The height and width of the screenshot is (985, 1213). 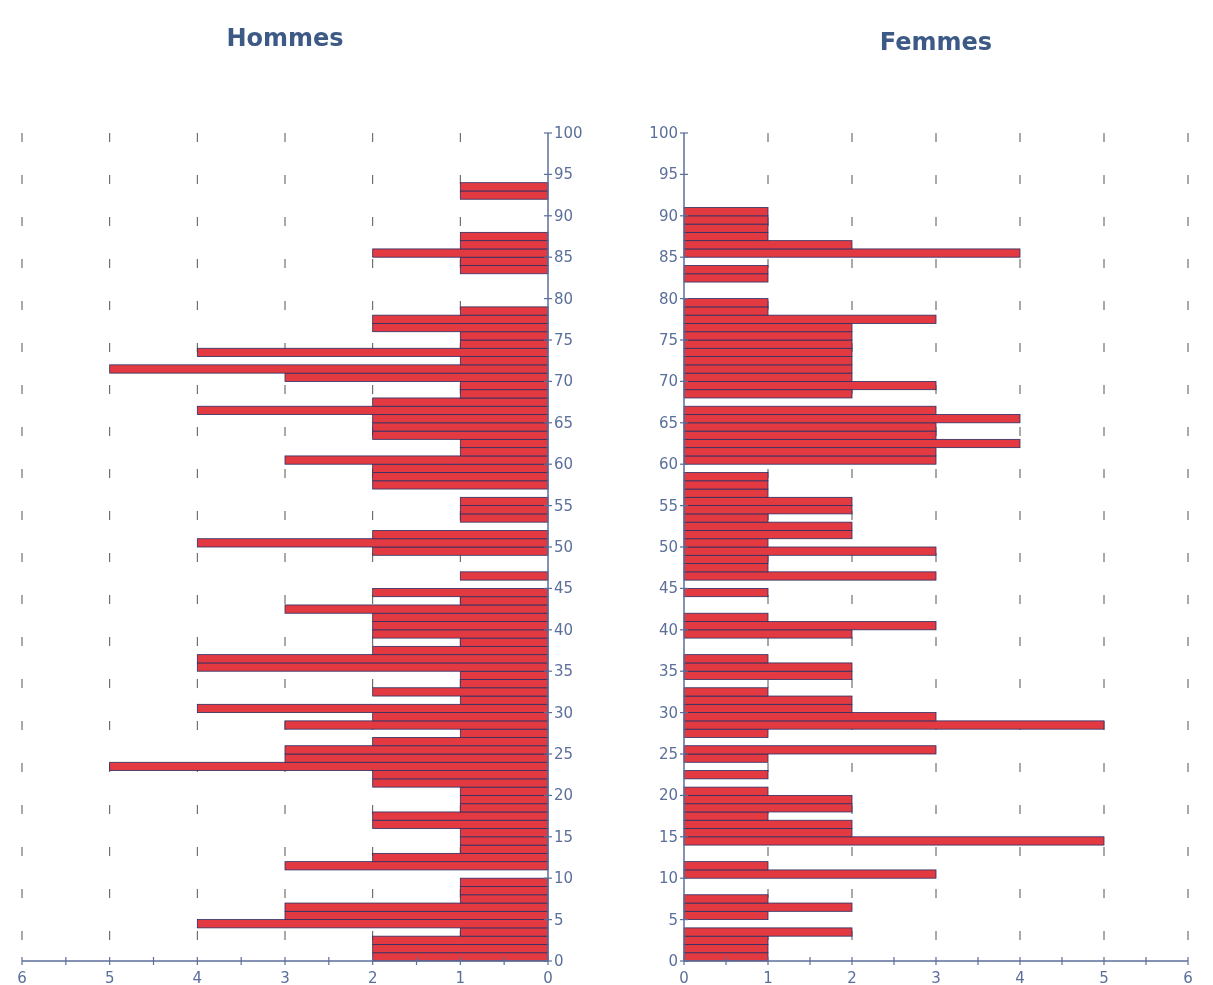 What do you see at coordinates (936, 42) in the screenshot?
I see `chart-title: Femmes` at bounding box center [936, 42].